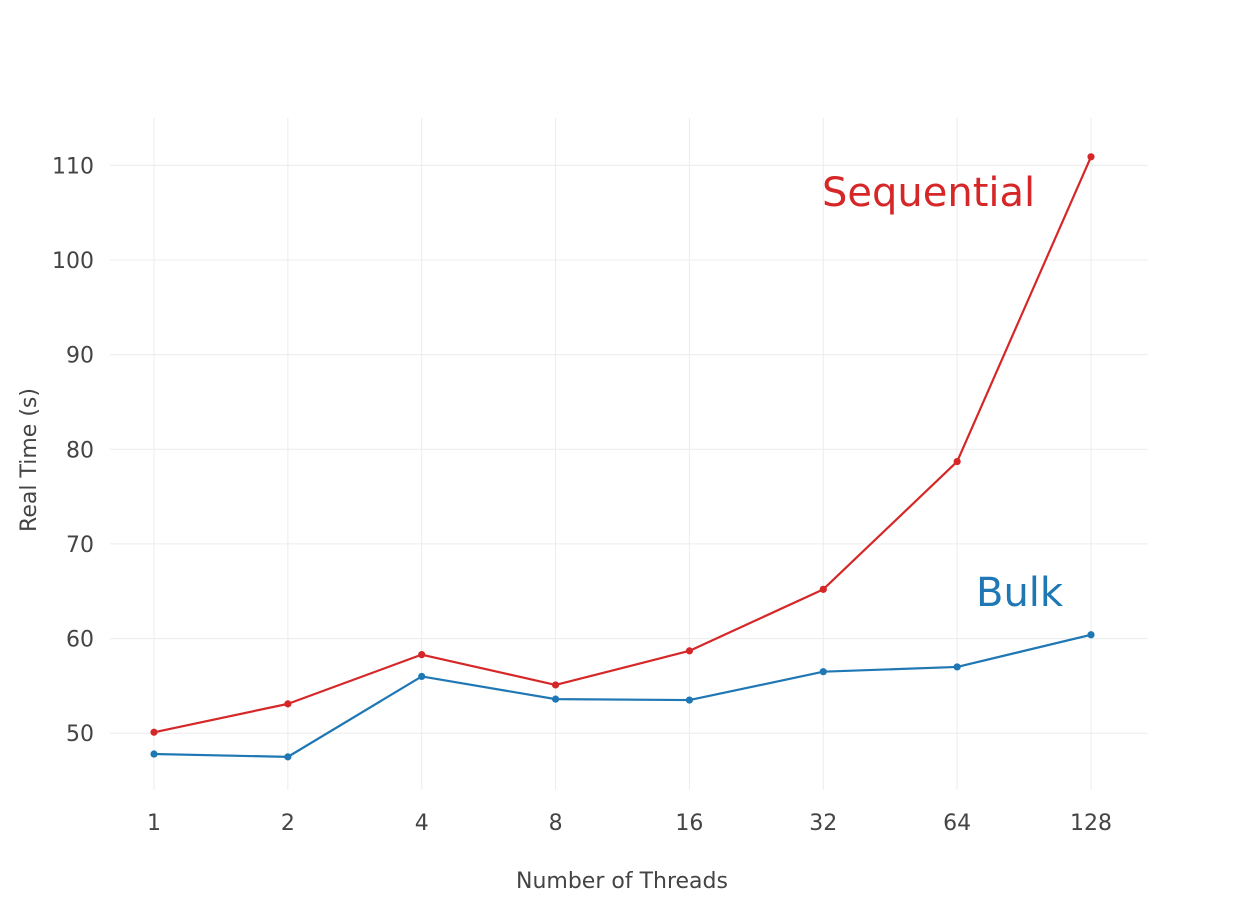 The image size is (1244, 900). What do you see at coordinates (80, 356) in the screenshot?
I see `y-tick-label: 90` at bounding box center [80, 356].